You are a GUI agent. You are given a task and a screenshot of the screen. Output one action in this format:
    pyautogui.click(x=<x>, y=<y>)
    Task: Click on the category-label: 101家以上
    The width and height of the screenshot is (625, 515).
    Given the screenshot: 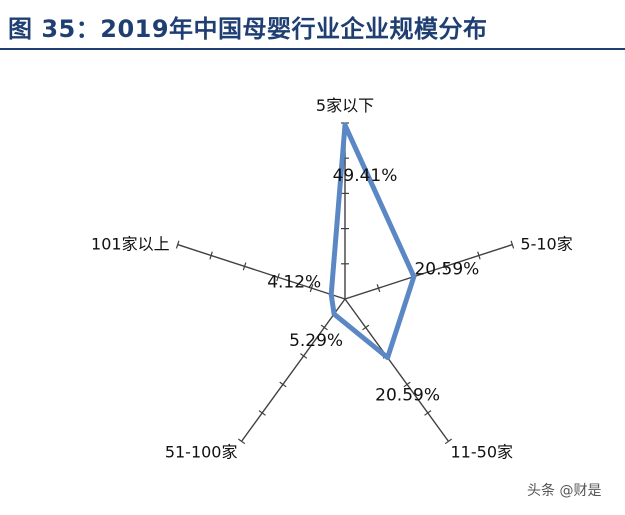 What is the action you would take?
    pyautogui.click(x=130, y=244)
    